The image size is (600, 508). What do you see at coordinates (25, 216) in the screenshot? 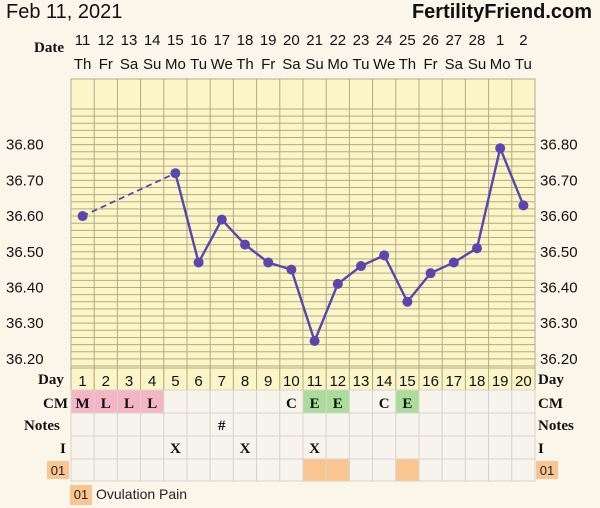
I see `y-tick-label-left: 36.60` at bounding box center [25, 216].